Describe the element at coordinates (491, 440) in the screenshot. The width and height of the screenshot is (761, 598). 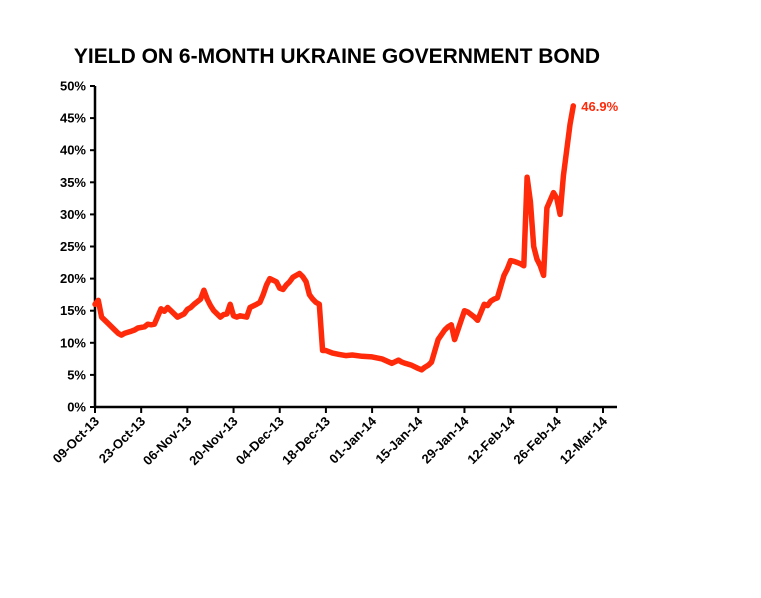
I see `x-tick-label: 12-Feb-14` at that location.